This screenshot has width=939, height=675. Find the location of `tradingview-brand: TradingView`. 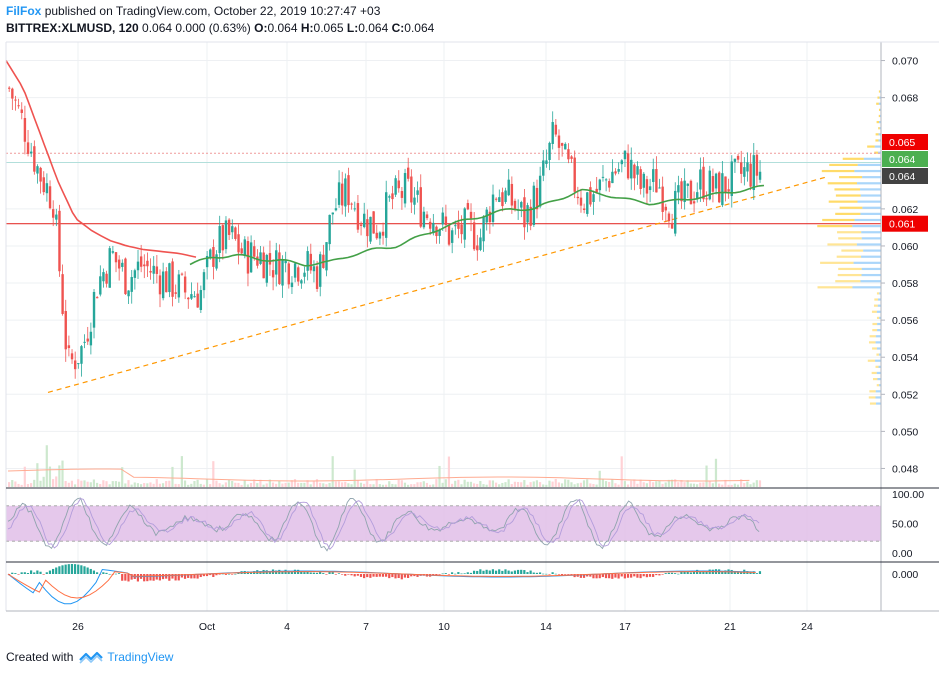

tradingview-brand: TradingView is located at coordinates (140, 657).